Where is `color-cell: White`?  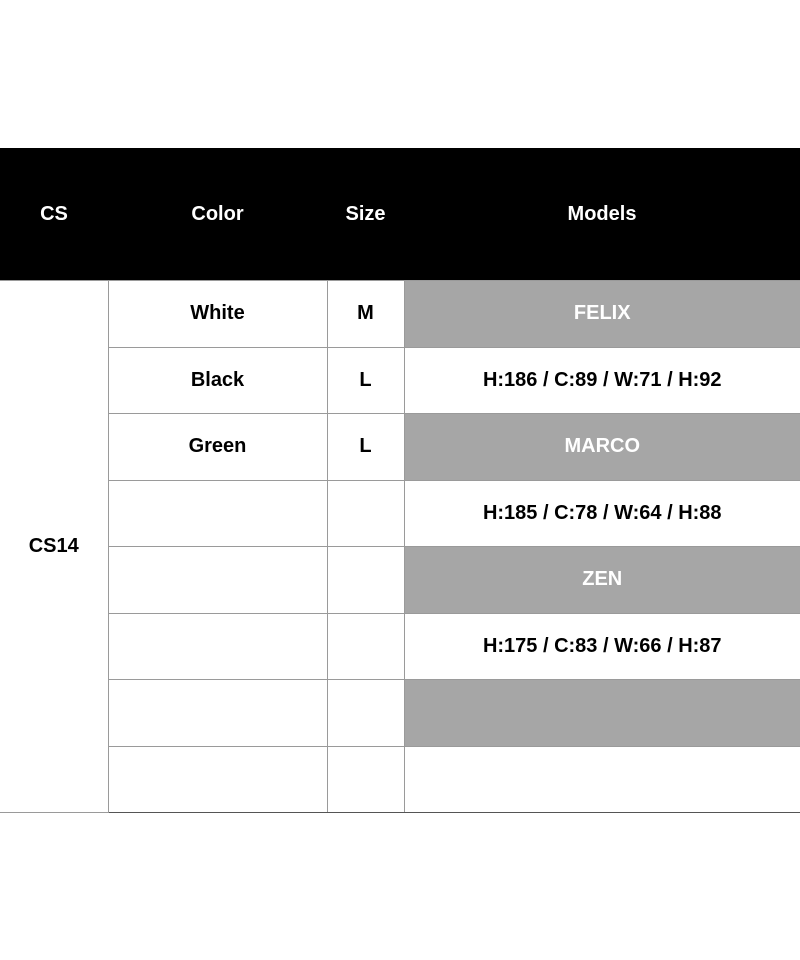 color-cell: White is located at coordinates (217, 314).